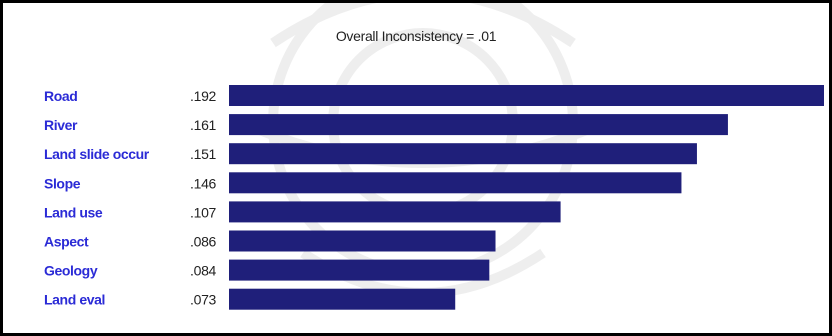  What do you see at coordinates (416, 36) in the screenshot?
I see `chart-title: Overall Inconsistency = .01` at bounding box center [416, 36].